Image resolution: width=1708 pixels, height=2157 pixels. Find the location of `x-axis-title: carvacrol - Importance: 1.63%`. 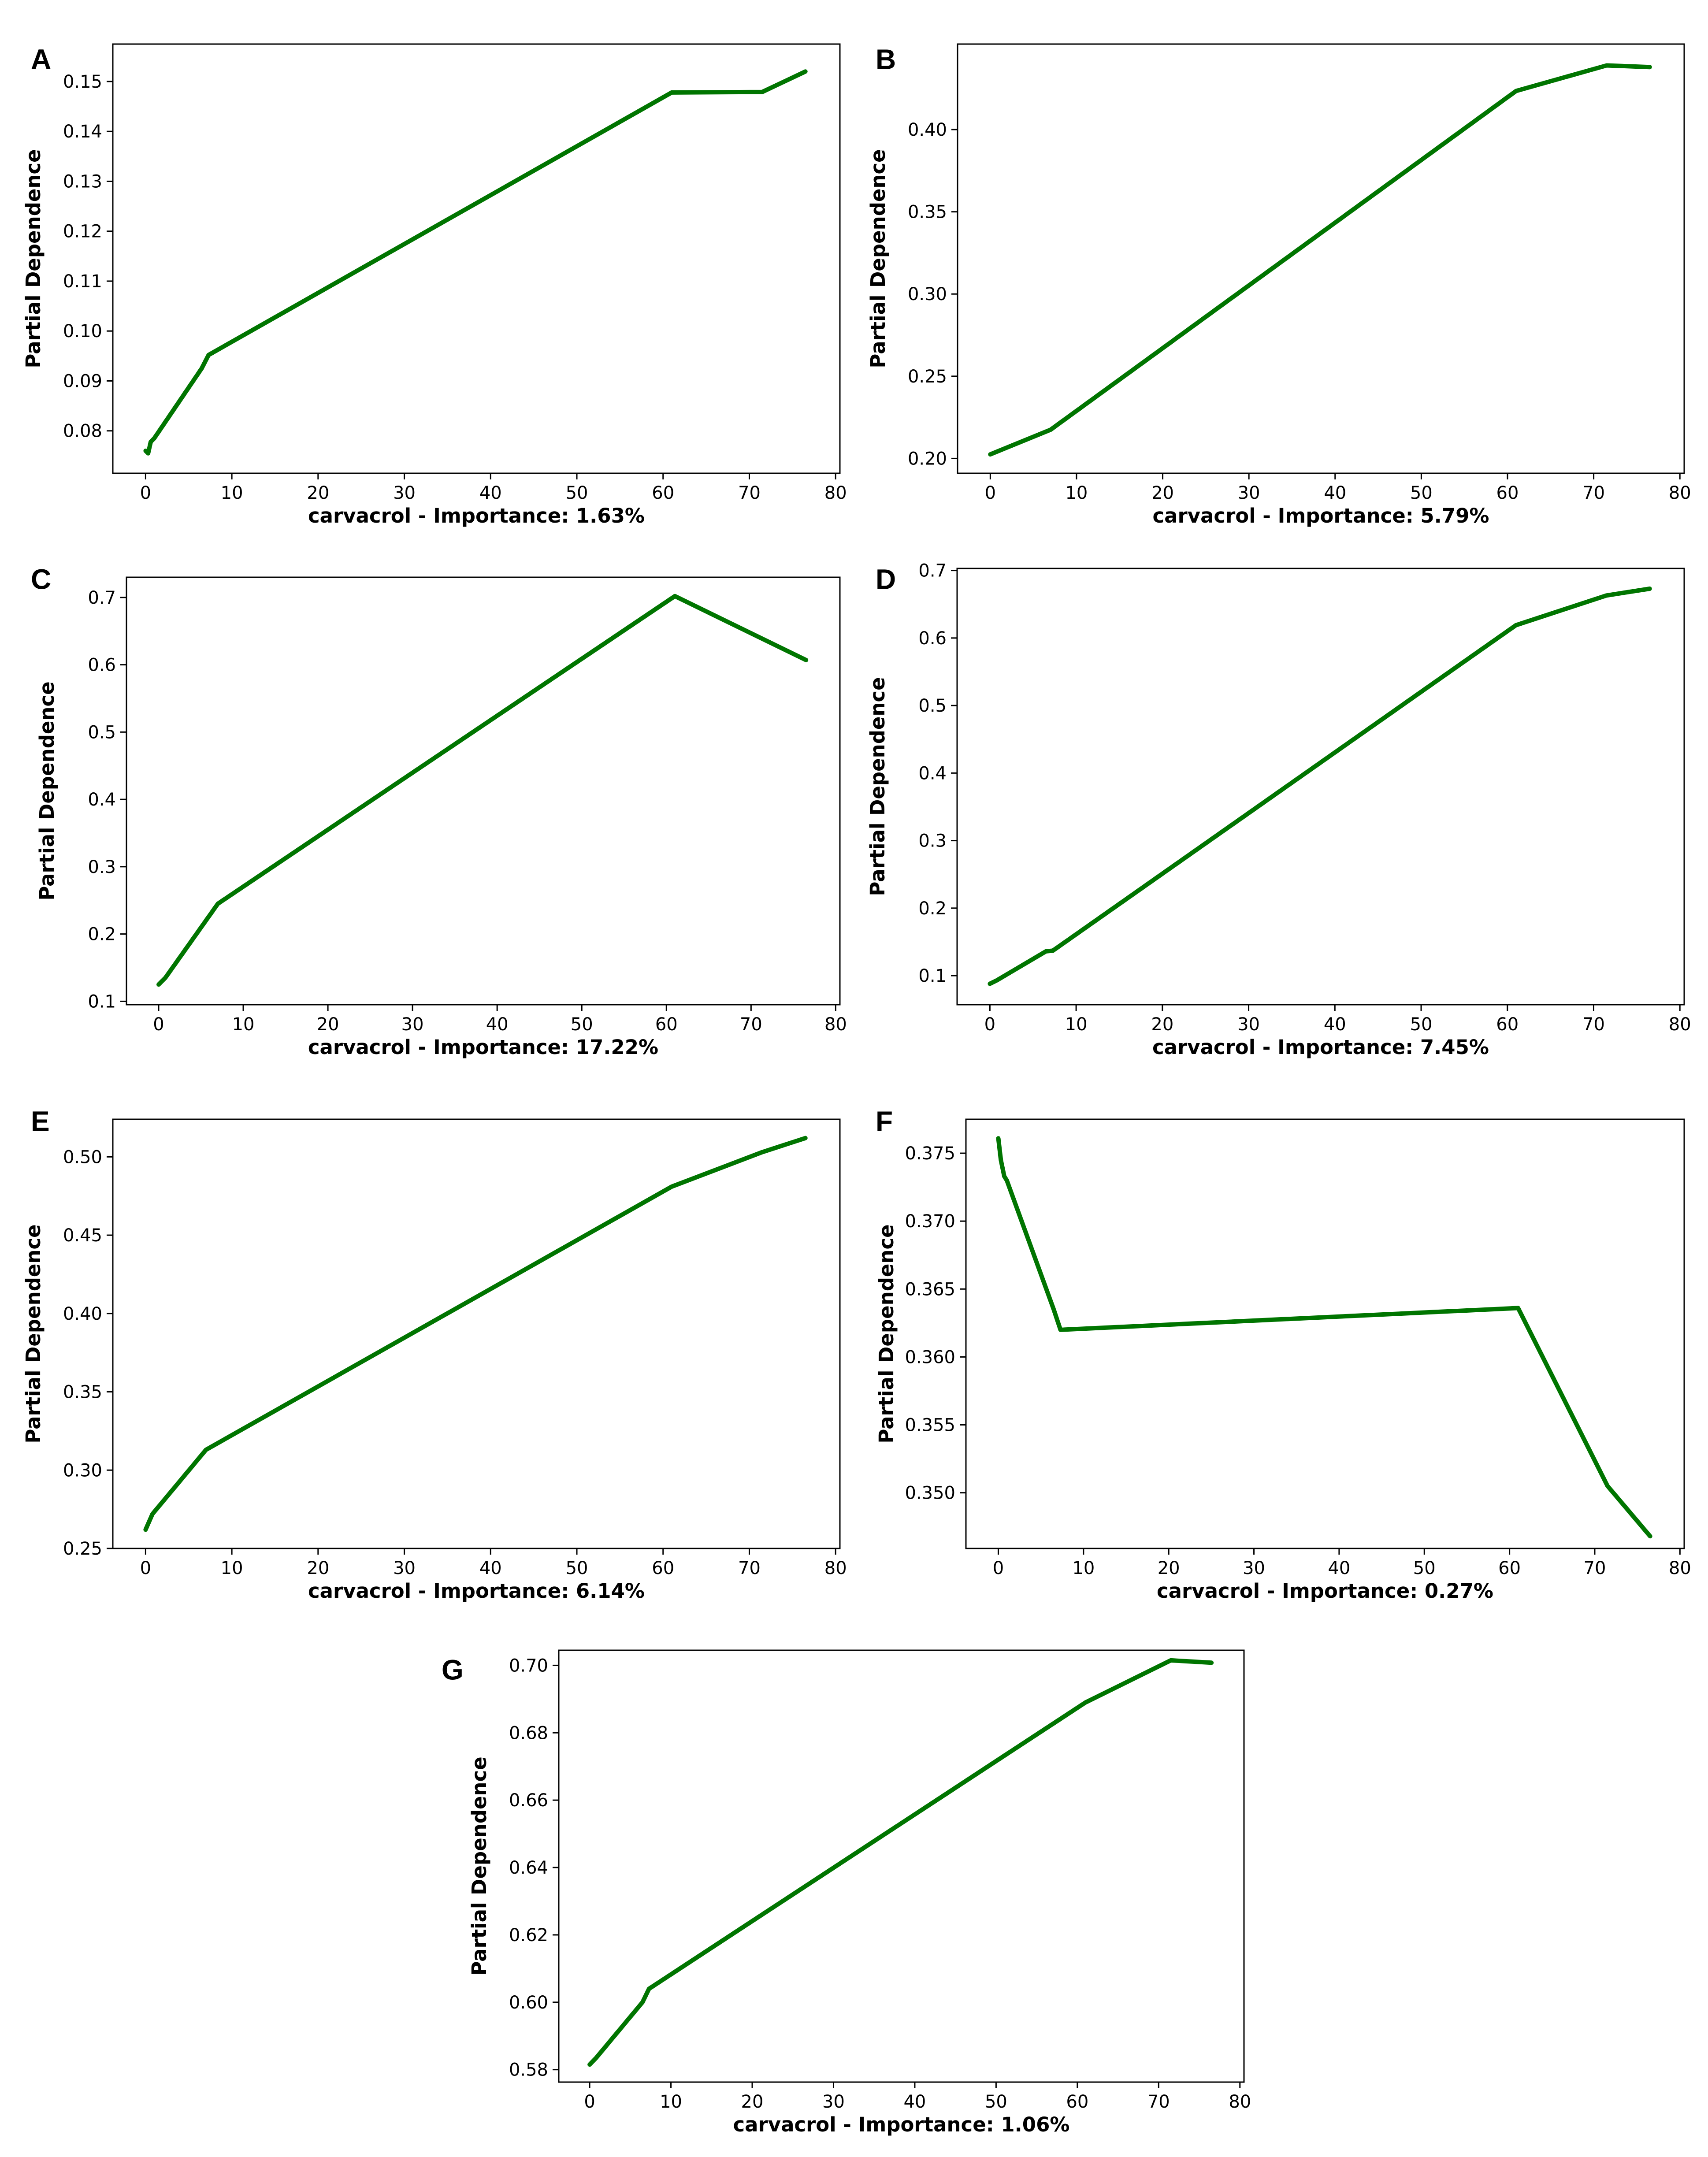

x-axis-title: carvacrol - Importance: 1.63% is located at coordinates (476, 516).